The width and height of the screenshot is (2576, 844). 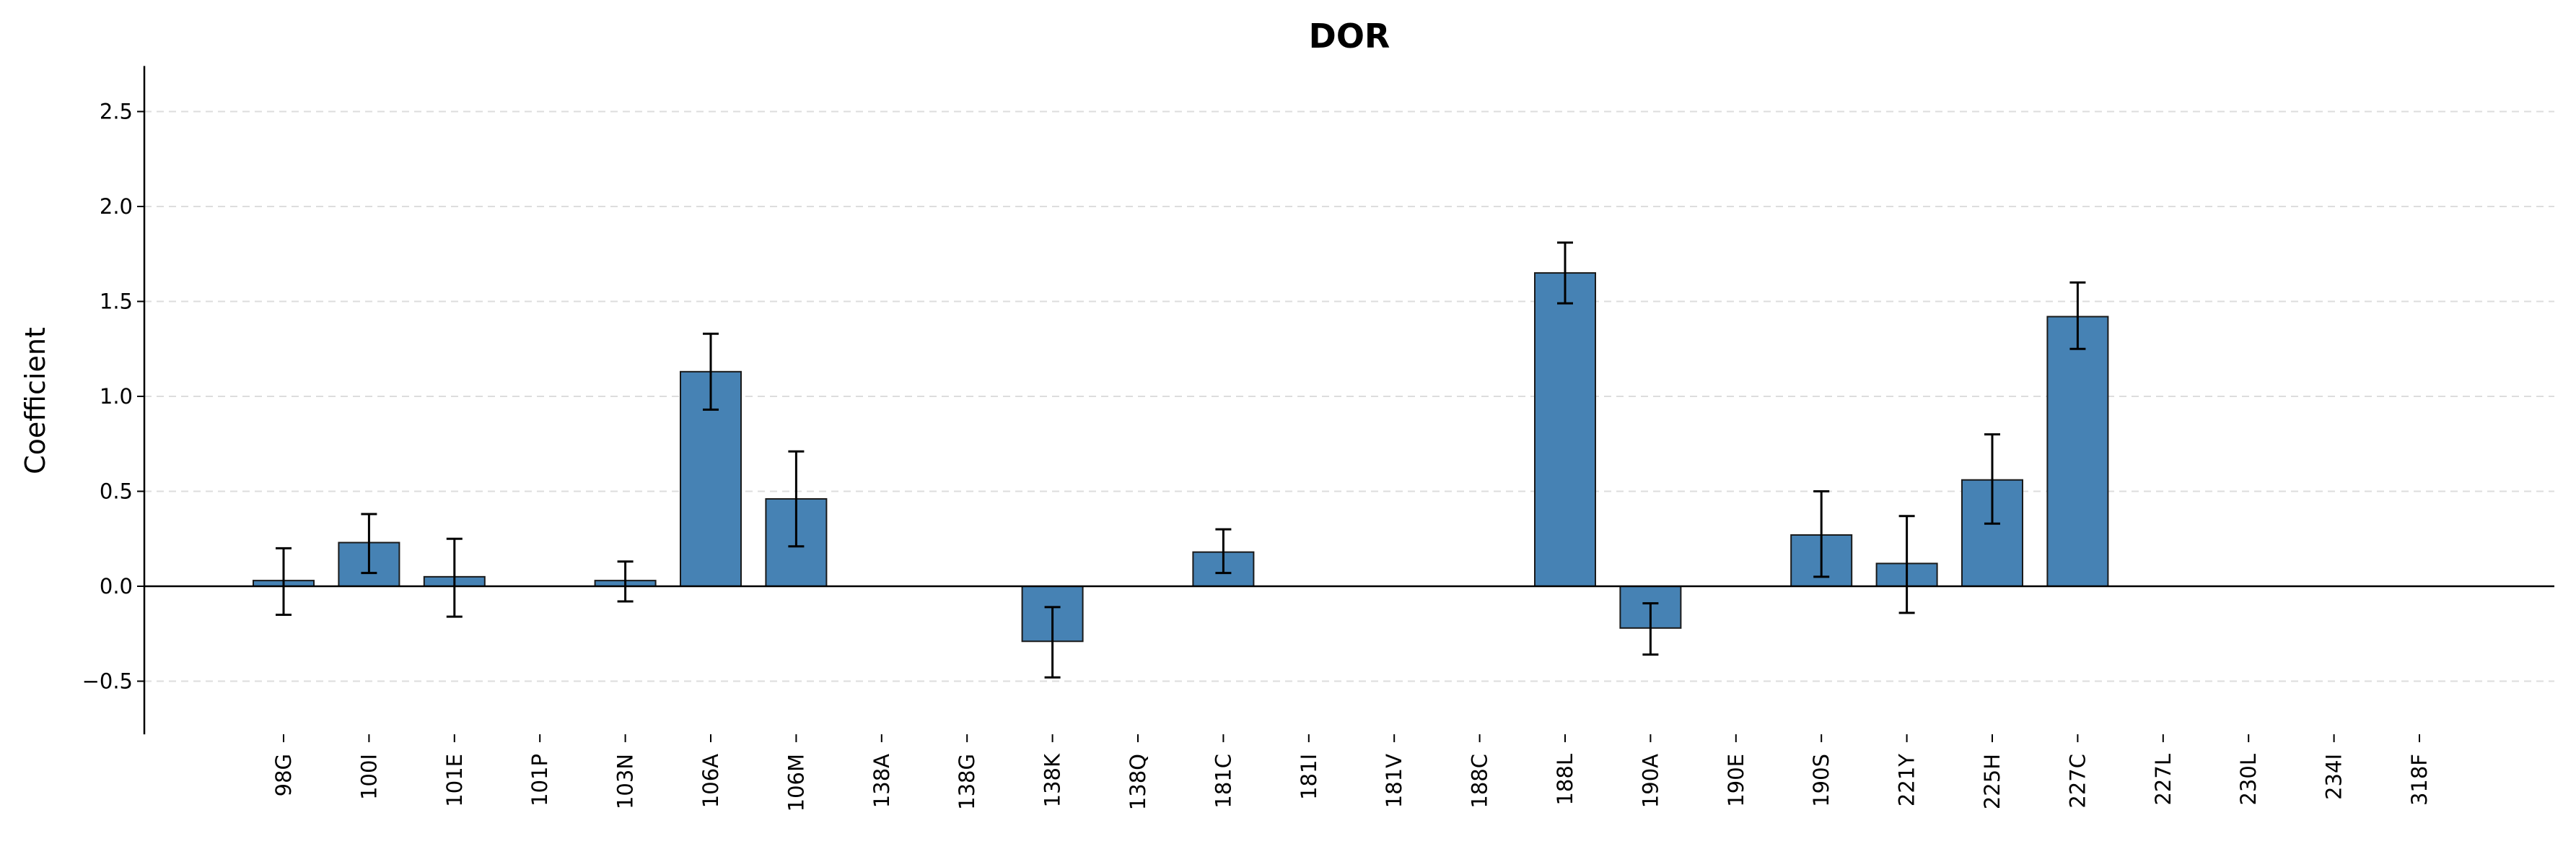 What do you see at coordinates (116, 206) in the screenshot?
I see `y-tick-label: 2.0` at bounding box center [116, 206].